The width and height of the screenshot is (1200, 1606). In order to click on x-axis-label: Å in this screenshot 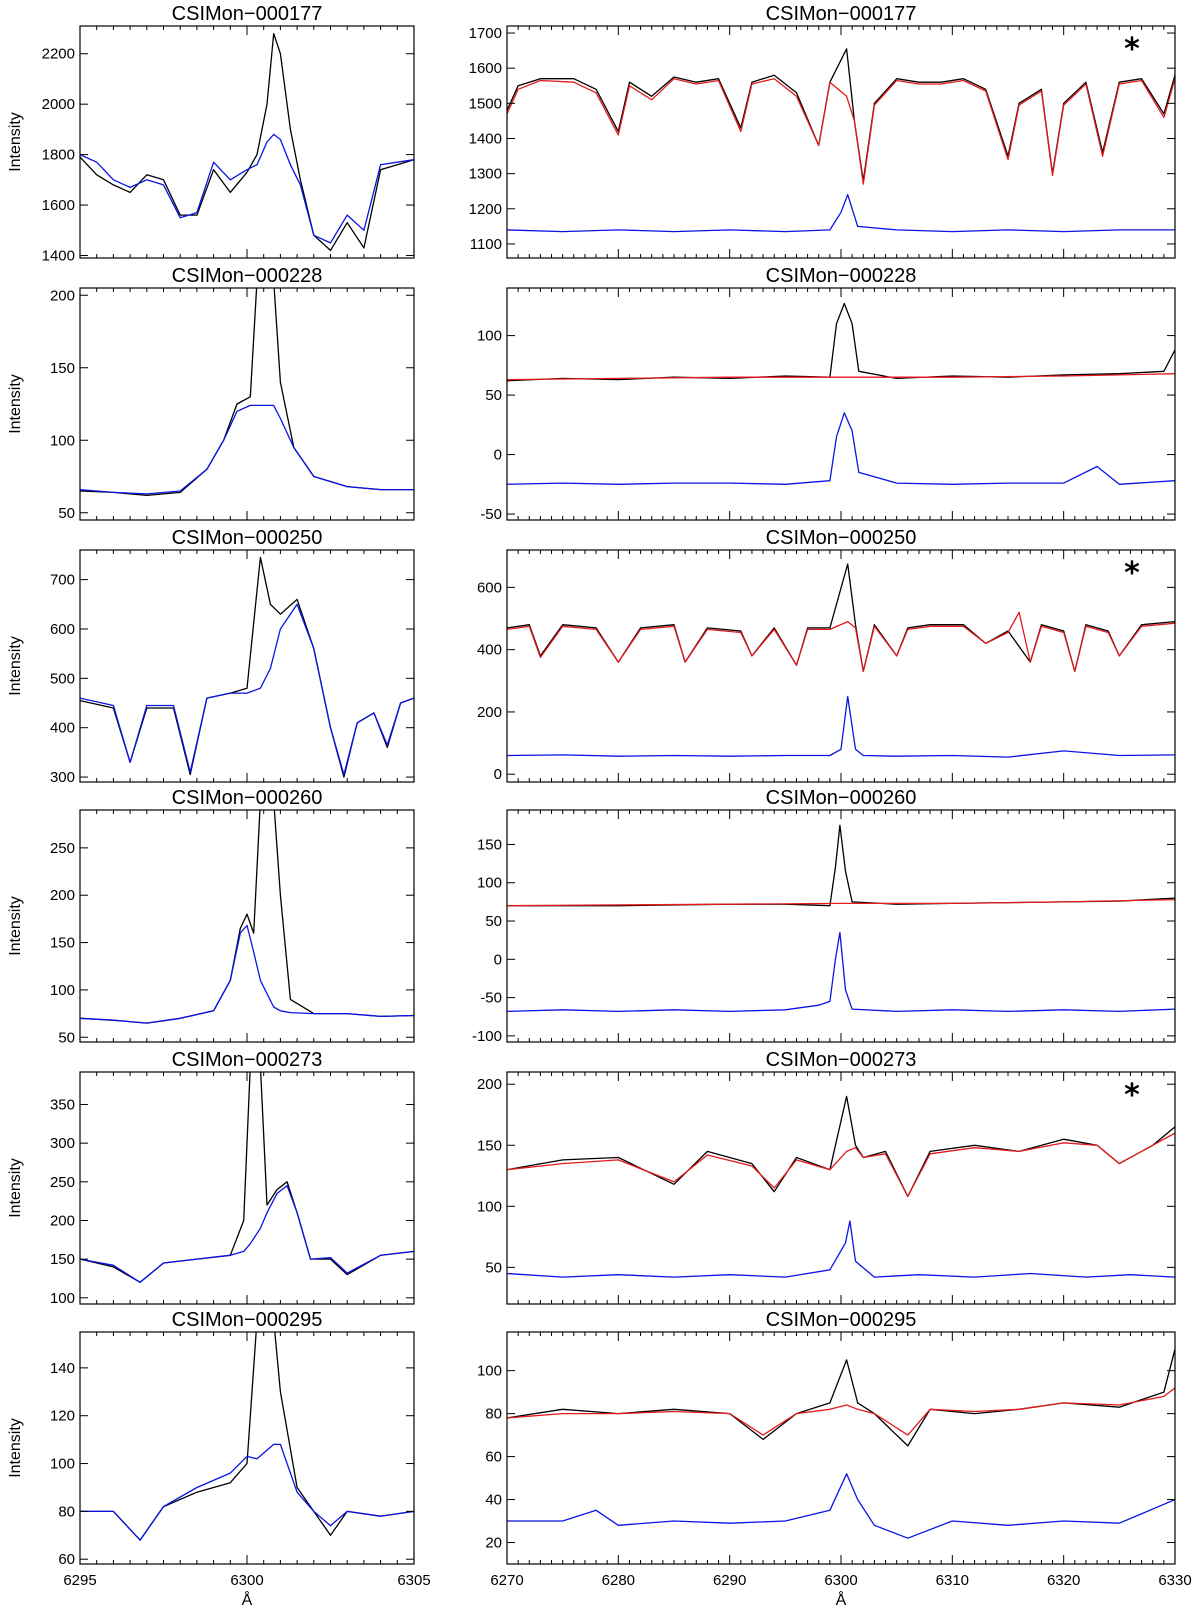, I will do `click(247, 1598)`.